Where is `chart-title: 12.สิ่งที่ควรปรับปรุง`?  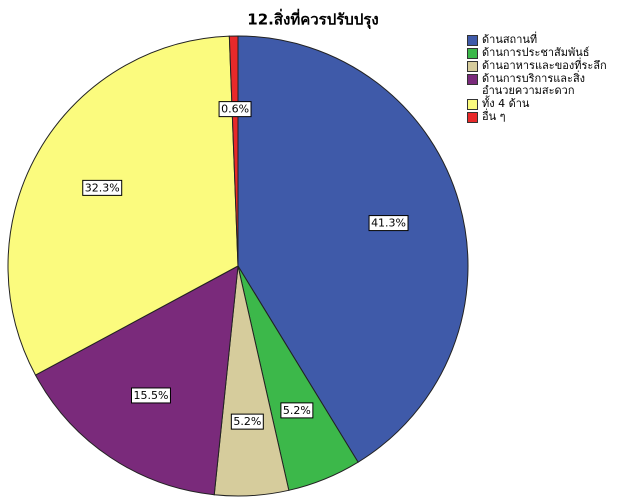 chart-title: 12.สิ่งที่ควรปรับปรุง is located at coordinates (312, 19).